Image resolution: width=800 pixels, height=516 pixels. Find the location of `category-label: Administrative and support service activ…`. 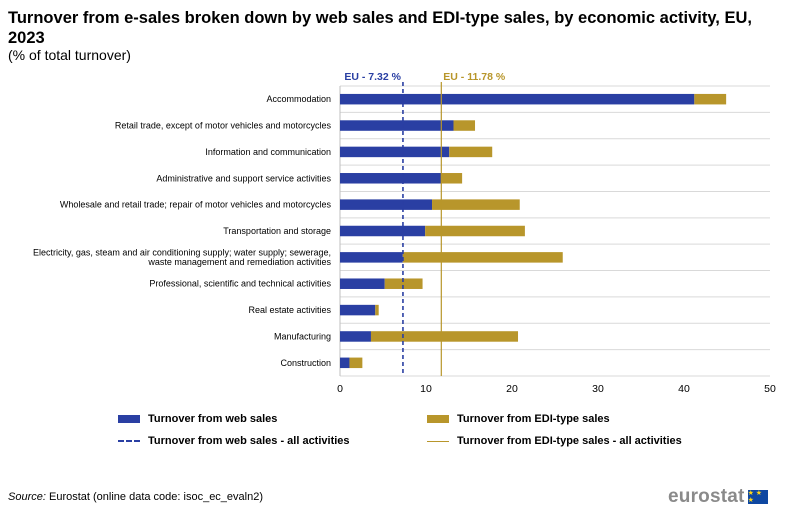

category-label: Administrative and support service activ… is located at coordinates (243, 178).